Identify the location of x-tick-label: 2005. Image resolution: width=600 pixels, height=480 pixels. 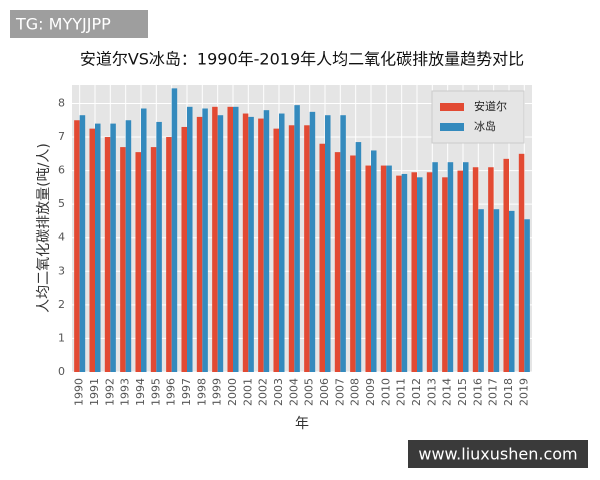
(309, 392).